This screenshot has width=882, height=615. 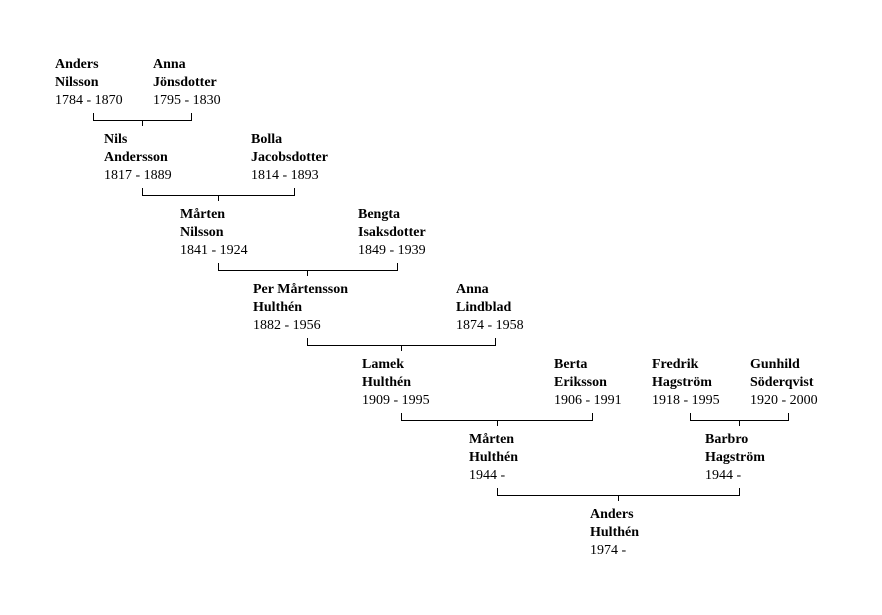 I want to click on person-card: Lamek Hulthén 1909 - 1995, so click(x=396, y=383).